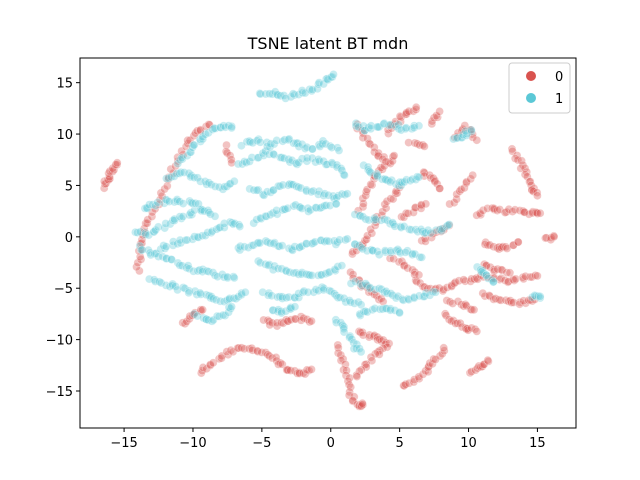  What do you see at coordinates (539, 88) in the screenshot?
I see `legend: 0 1` at bounding box center [539, 88].